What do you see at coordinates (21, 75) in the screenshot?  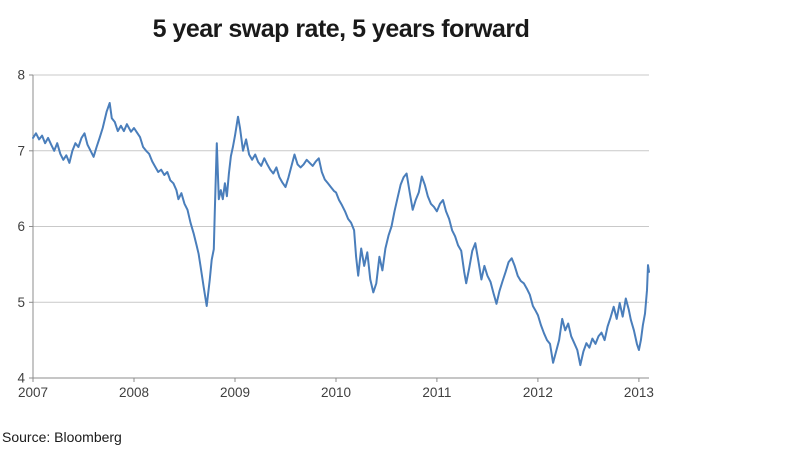 I see `y-tick-label: 8` at bounding box center [21, 75].